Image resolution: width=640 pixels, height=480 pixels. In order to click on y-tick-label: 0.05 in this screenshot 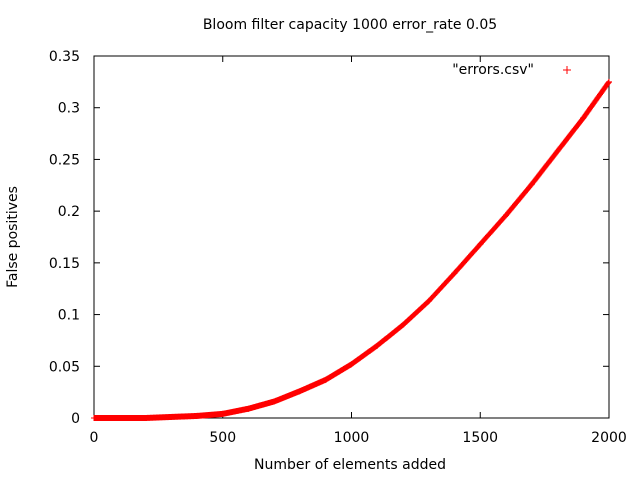, I will do `click(64, 367)`.